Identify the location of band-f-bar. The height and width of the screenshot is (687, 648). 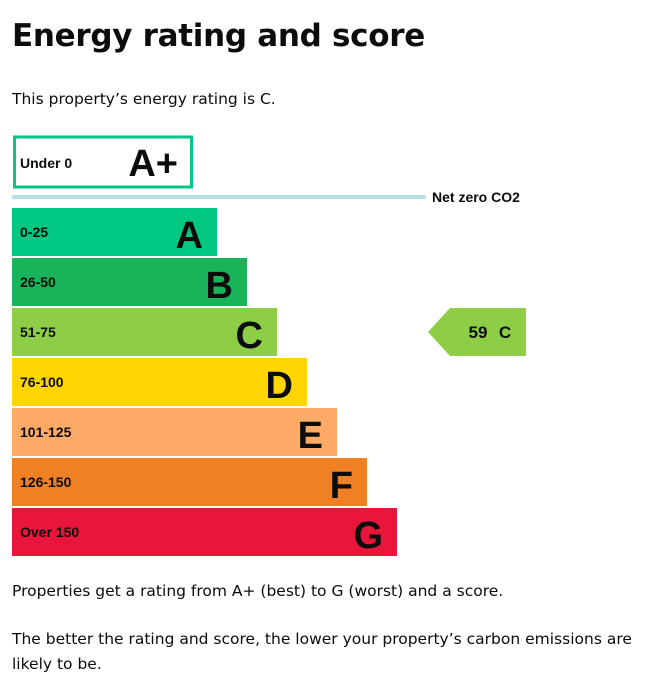
(189, 482).